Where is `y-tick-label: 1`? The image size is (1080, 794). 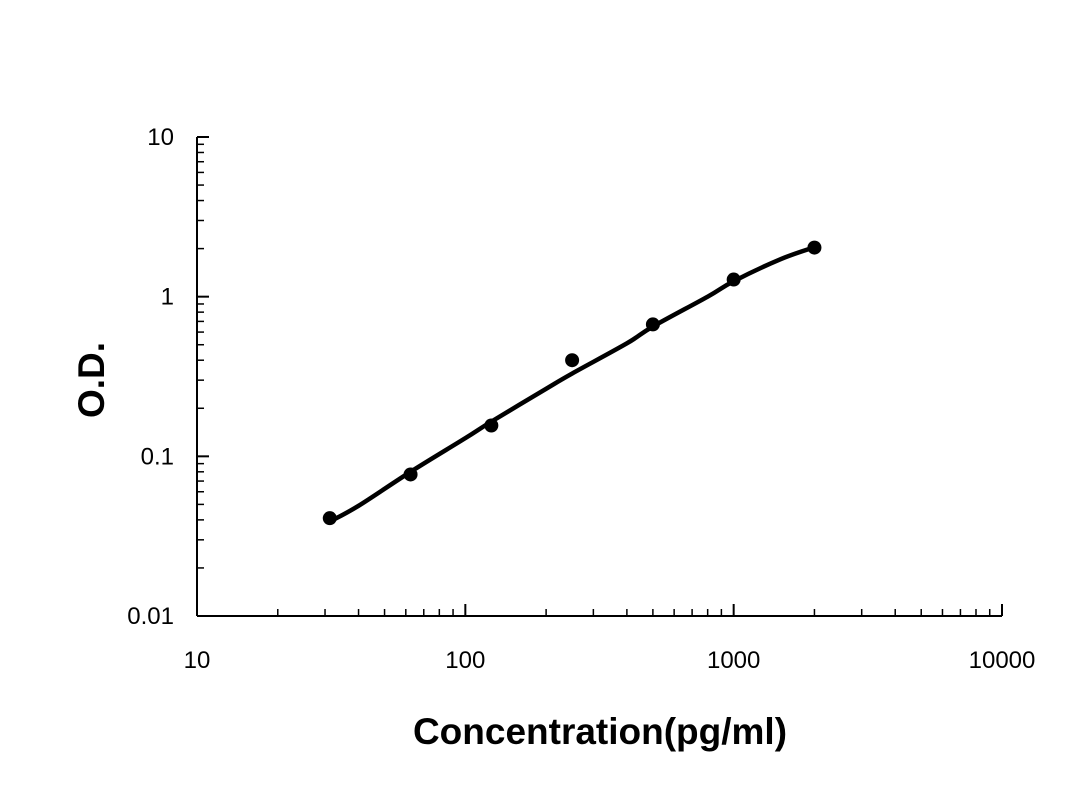 y-tick-label: 1 is located at coordinates (167, 297).